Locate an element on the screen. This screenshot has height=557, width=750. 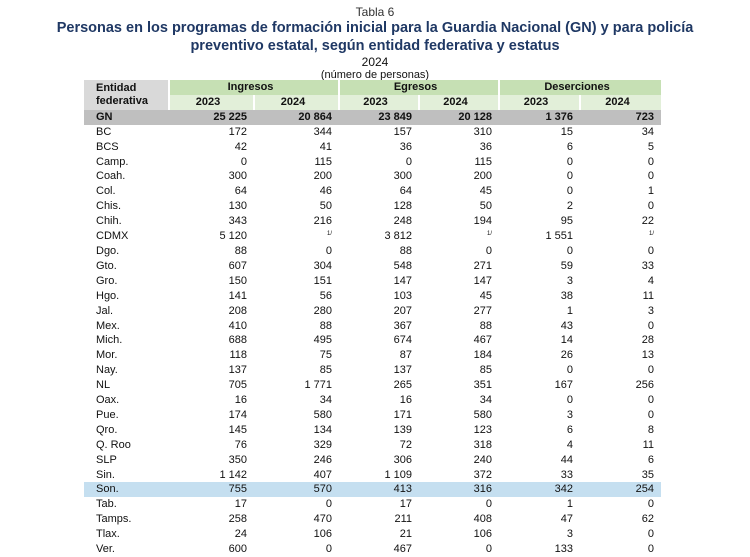
value-cell: 200 is located at coordinates (483, 176).